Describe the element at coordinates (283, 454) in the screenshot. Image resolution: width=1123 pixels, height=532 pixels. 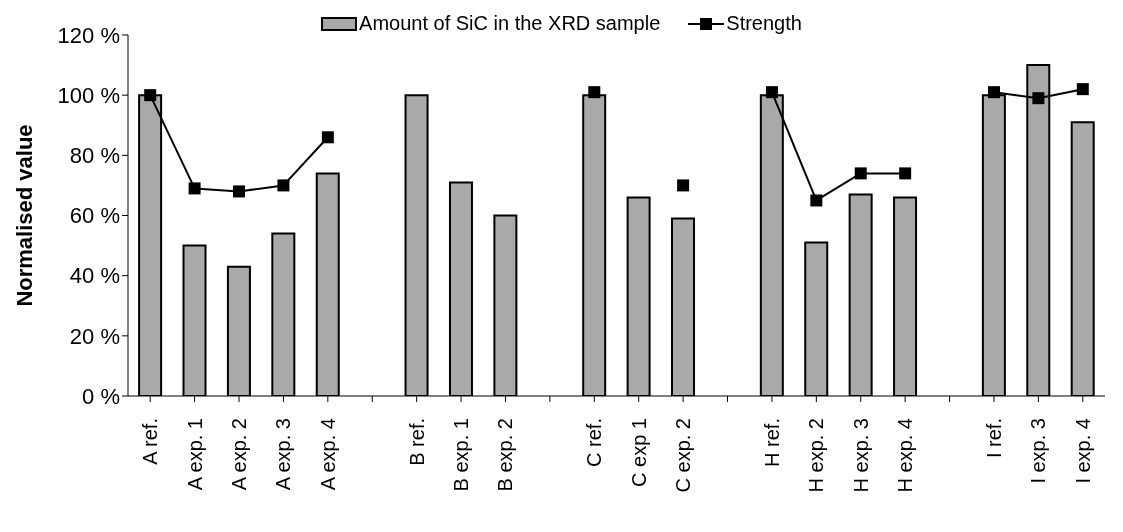
I see `x-tick-label: A exp. 3` at that location.